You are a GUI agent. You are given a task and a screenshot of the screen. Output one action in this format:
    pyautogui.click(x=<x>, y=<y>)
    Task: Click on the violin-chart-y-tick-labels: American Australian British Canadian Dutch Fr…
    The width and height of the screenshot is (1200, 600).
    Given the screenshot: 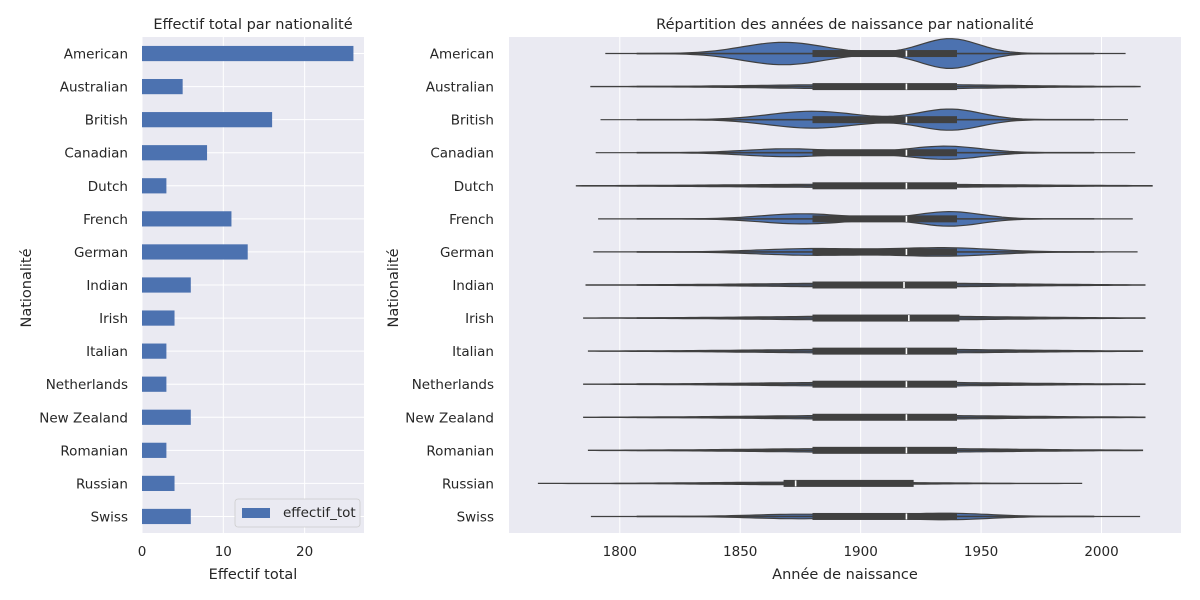 What is the action you would take?
    pyautogui.click(x=449, y=286)
    